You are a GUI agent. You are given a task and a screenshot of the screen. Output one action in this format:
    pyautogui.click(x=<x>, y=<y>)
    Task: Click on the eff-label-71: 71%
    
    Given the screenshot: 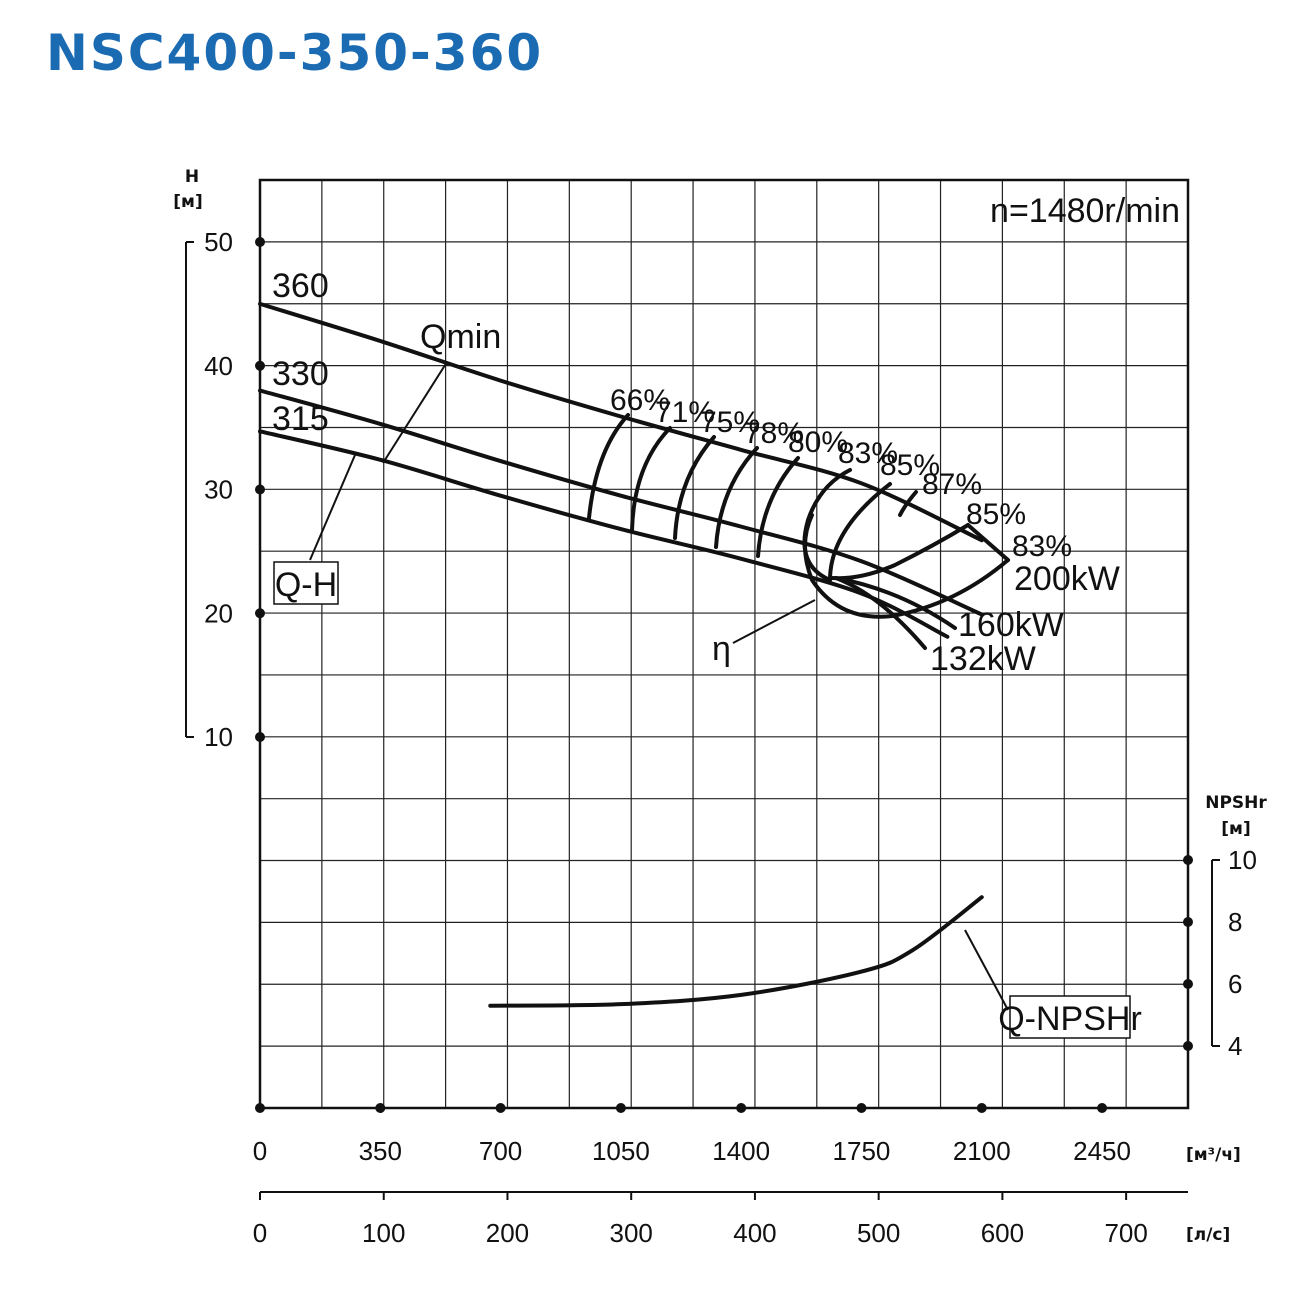 What is the action you would take?
    pyautogui.click(x=685, y=412)
    